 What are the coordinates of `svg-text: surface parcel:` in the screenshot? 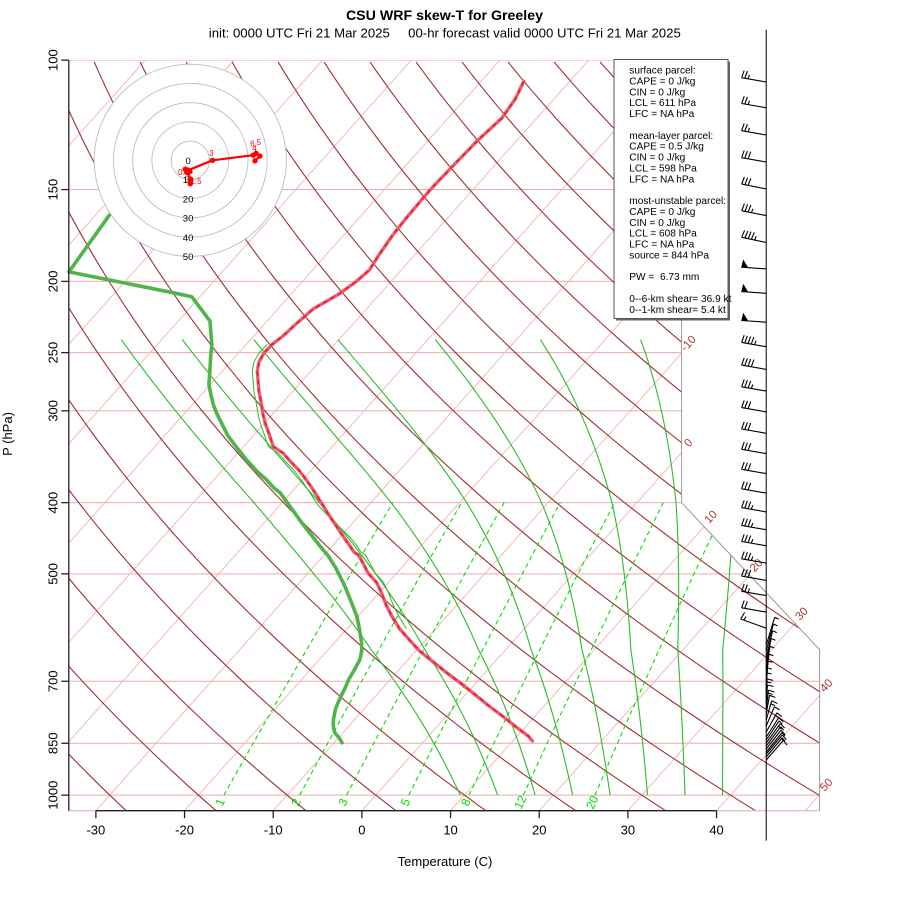 It's located at (662, 71).